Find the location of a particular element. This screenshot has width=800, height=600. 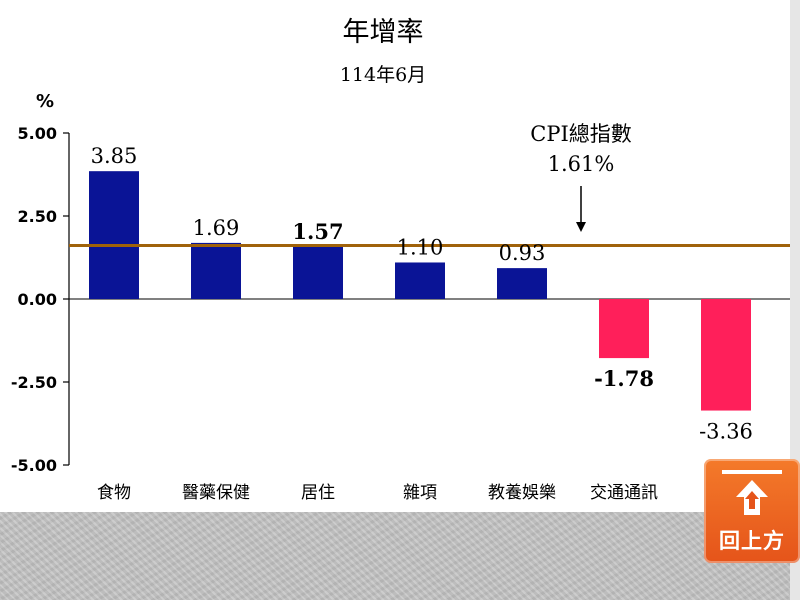

chart-subtitle: 114年6月 is located at coordinates (383, 75).